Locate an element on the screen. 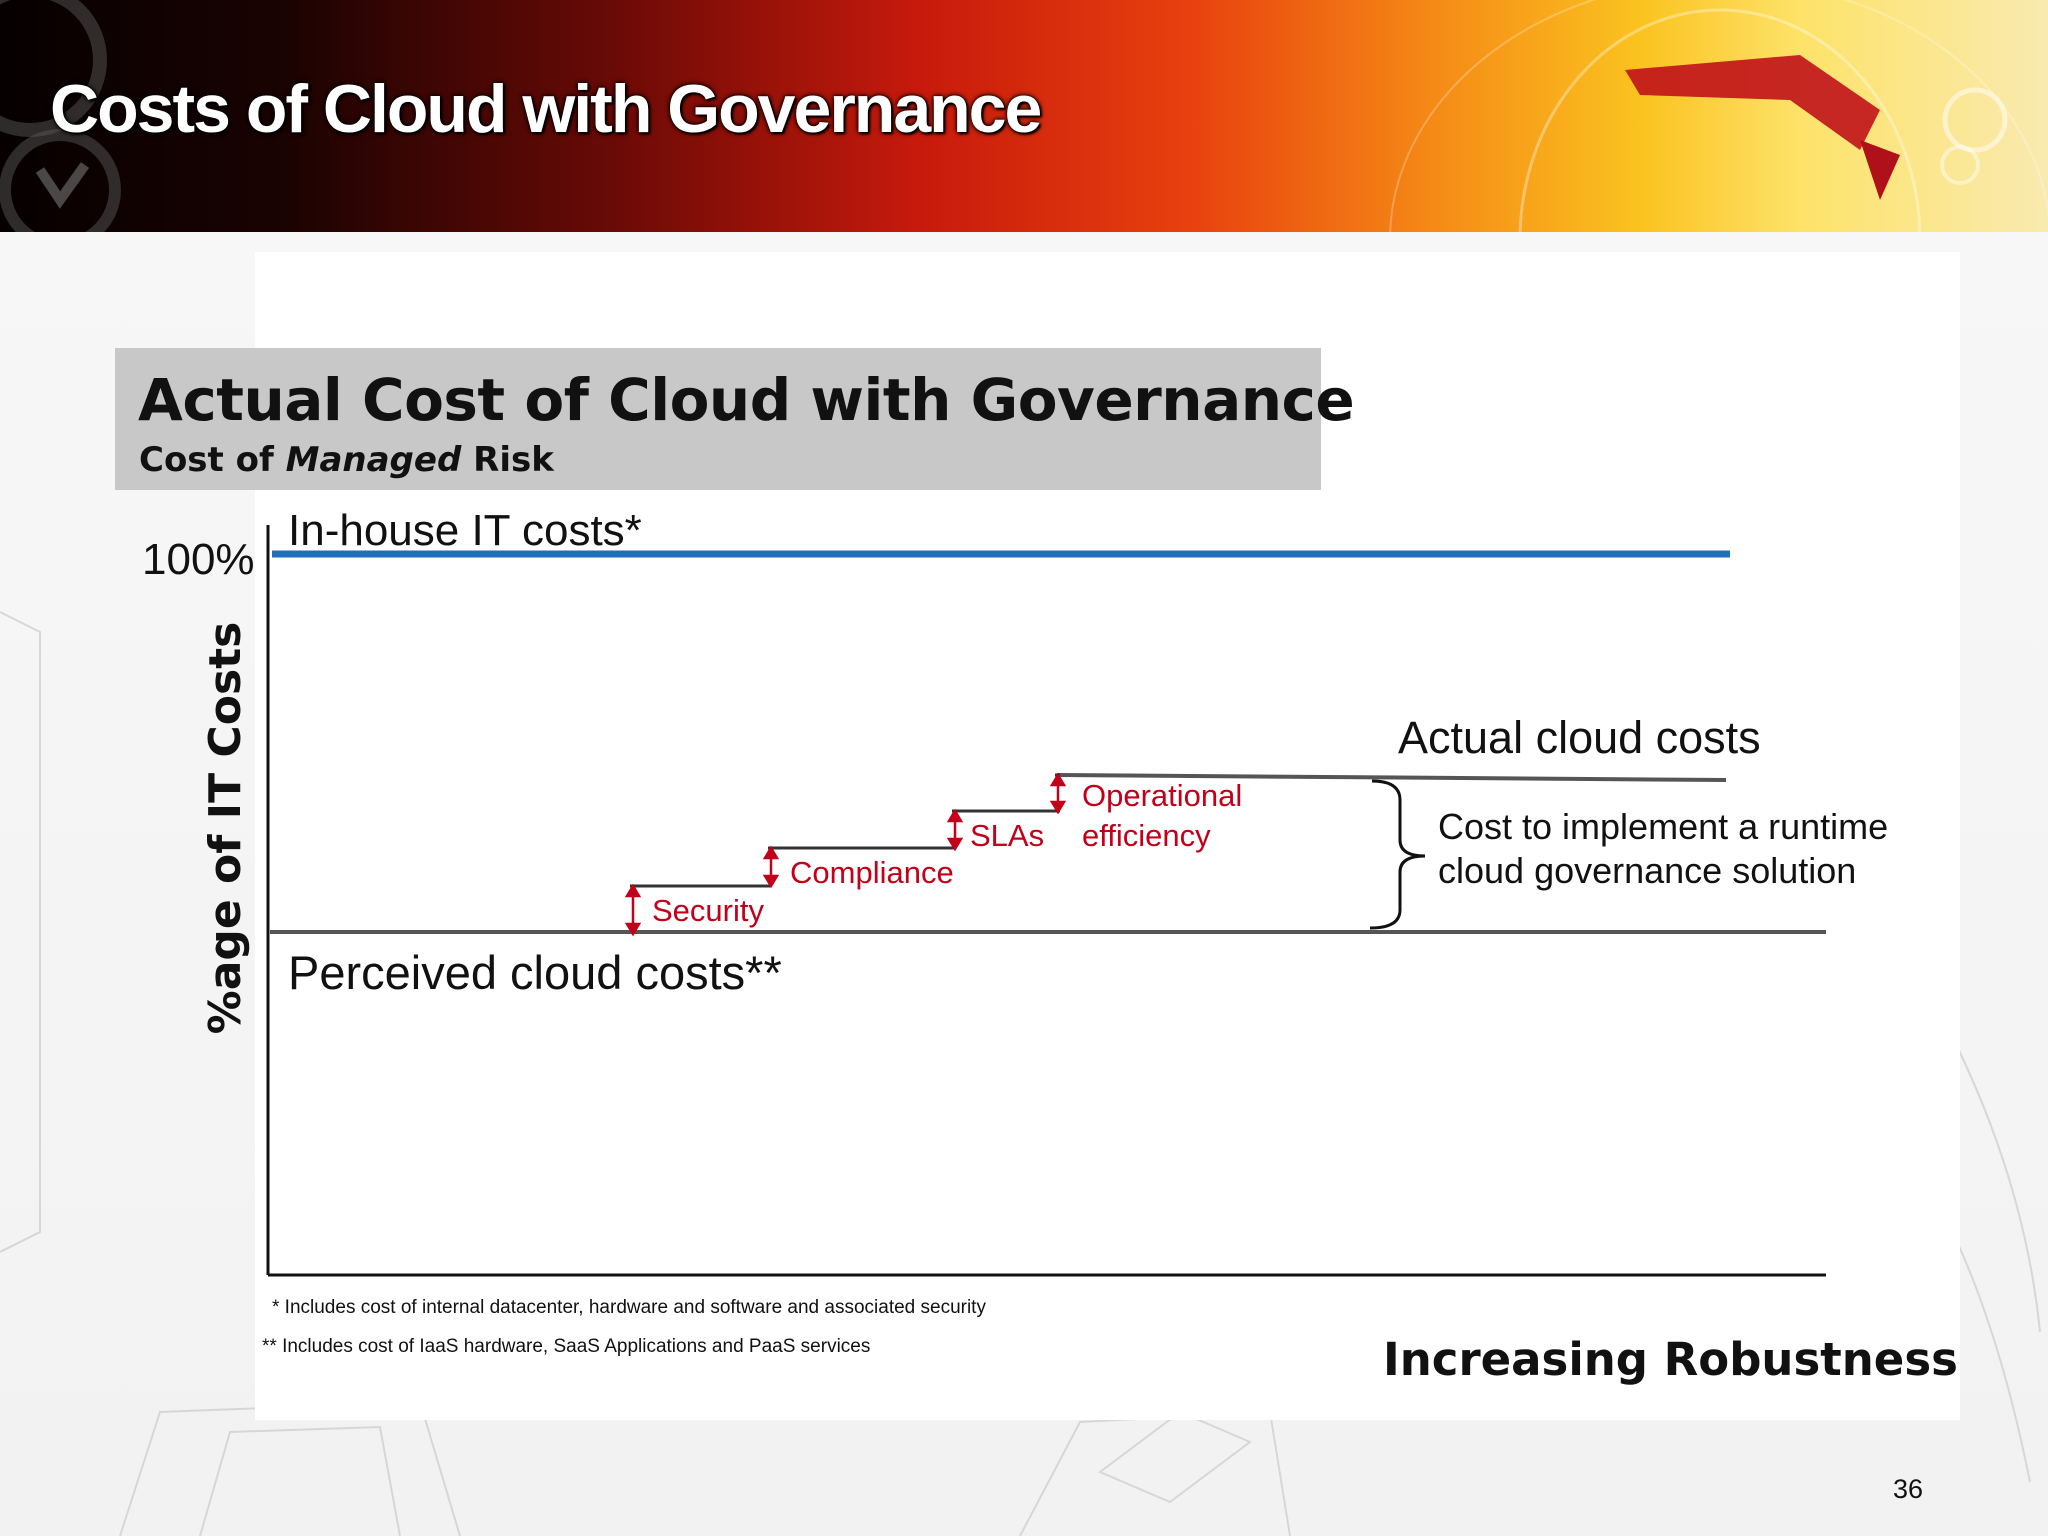 This screenshot has width=2048, height=1536. subtitle-emphasis: Managed is located at coordinates (373, 460).